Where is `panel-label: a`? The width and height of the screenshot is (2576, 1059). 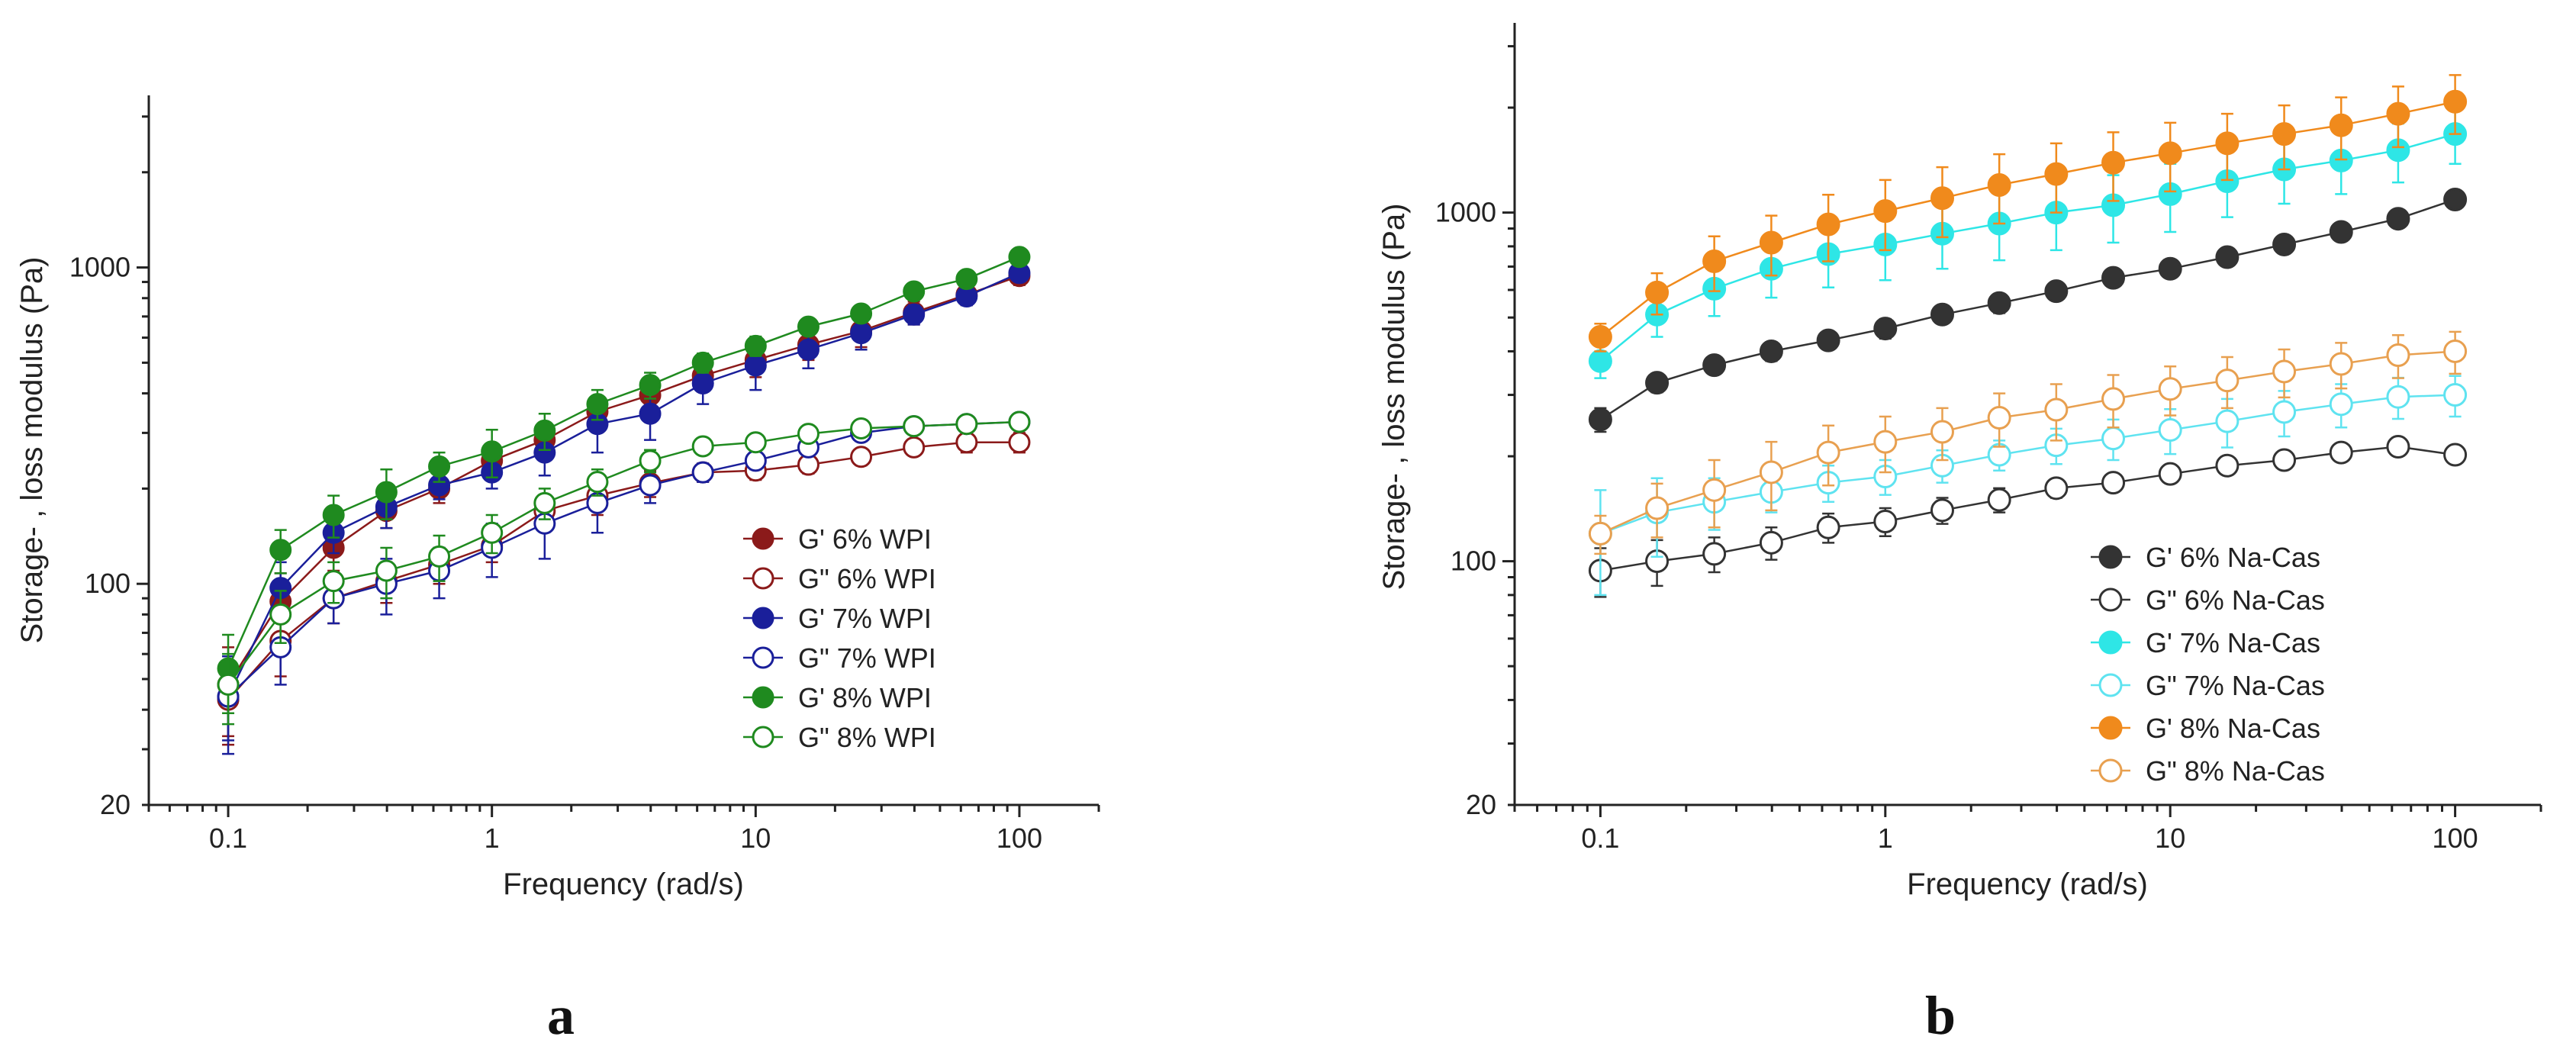 panel-label: a is located at coordinates (561, 1015).